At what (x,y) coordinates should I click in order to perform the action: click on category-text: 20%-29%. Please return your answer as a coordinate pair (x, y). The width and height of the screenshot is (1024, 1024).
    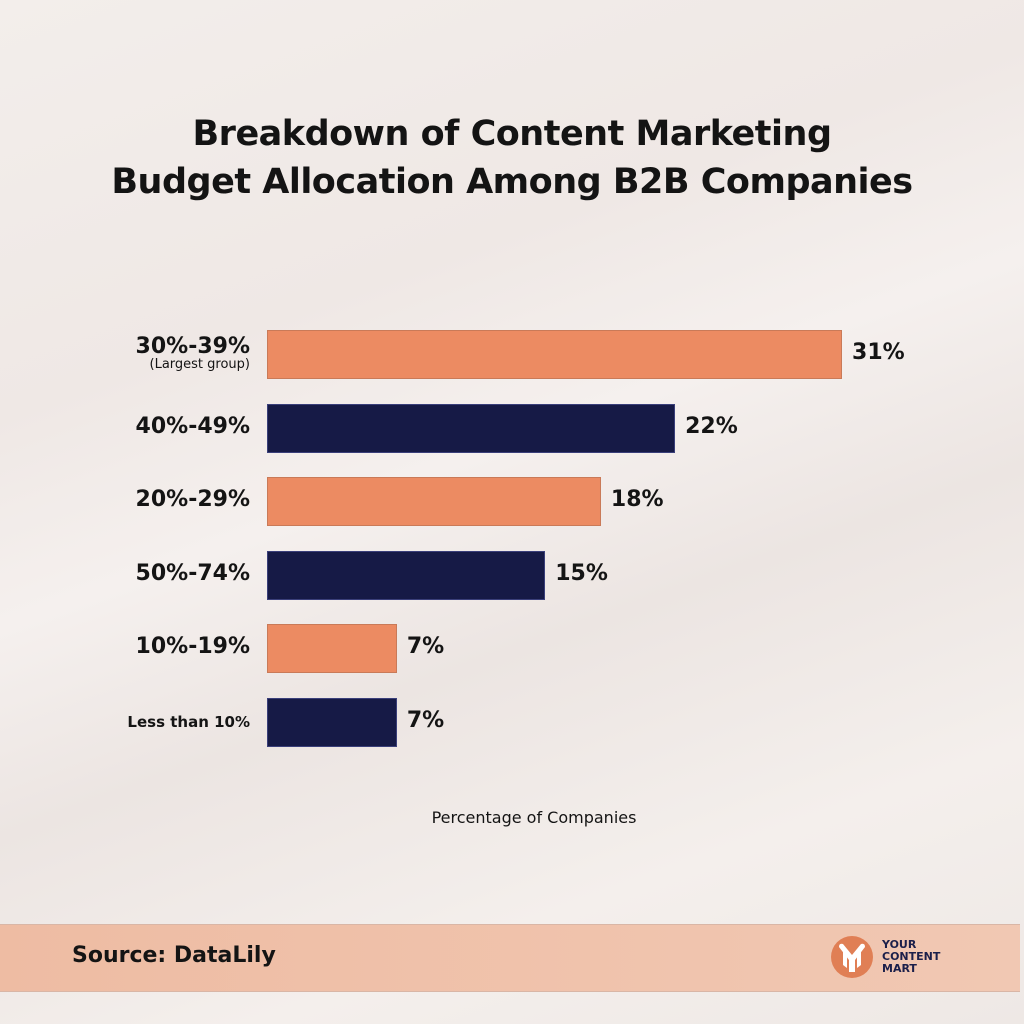
    Looking at the image, I should click on (192, 500).